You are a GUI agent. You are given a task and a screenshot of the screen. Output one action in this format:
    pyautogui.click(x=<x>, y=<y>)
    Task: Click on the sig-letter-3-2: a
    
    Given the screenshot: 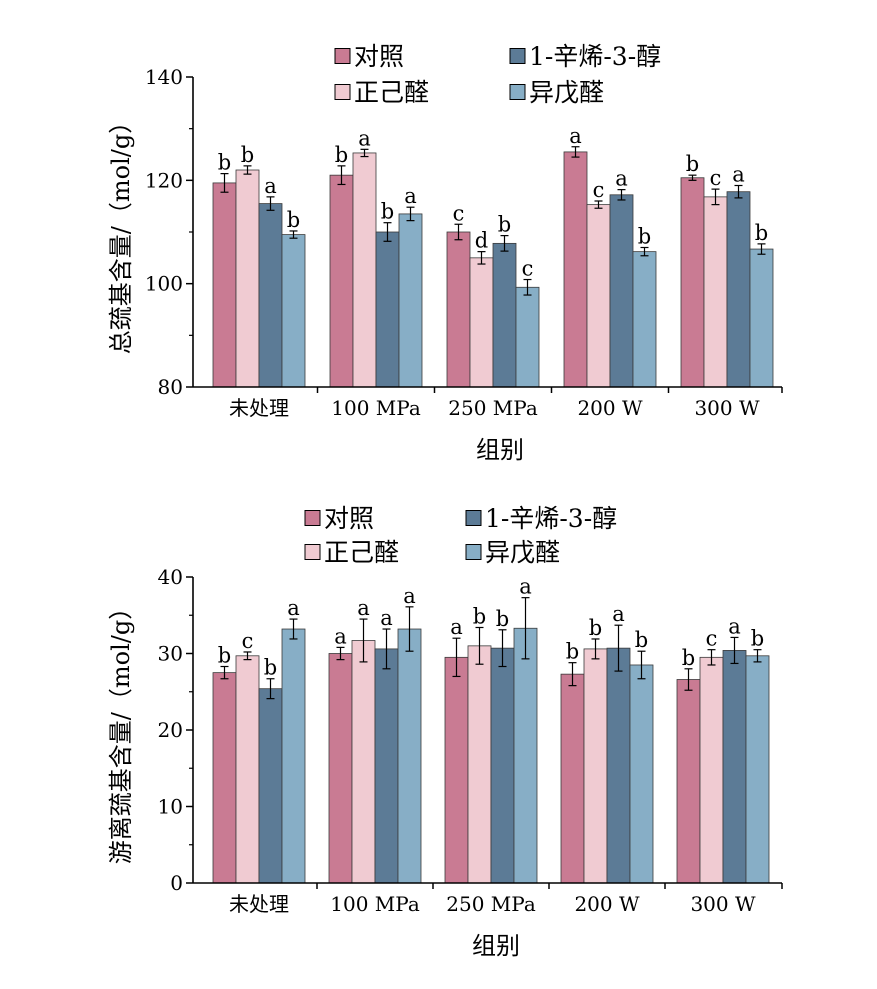 What is the action you would take?
    pyautogui.click(x=386, y=618)
    